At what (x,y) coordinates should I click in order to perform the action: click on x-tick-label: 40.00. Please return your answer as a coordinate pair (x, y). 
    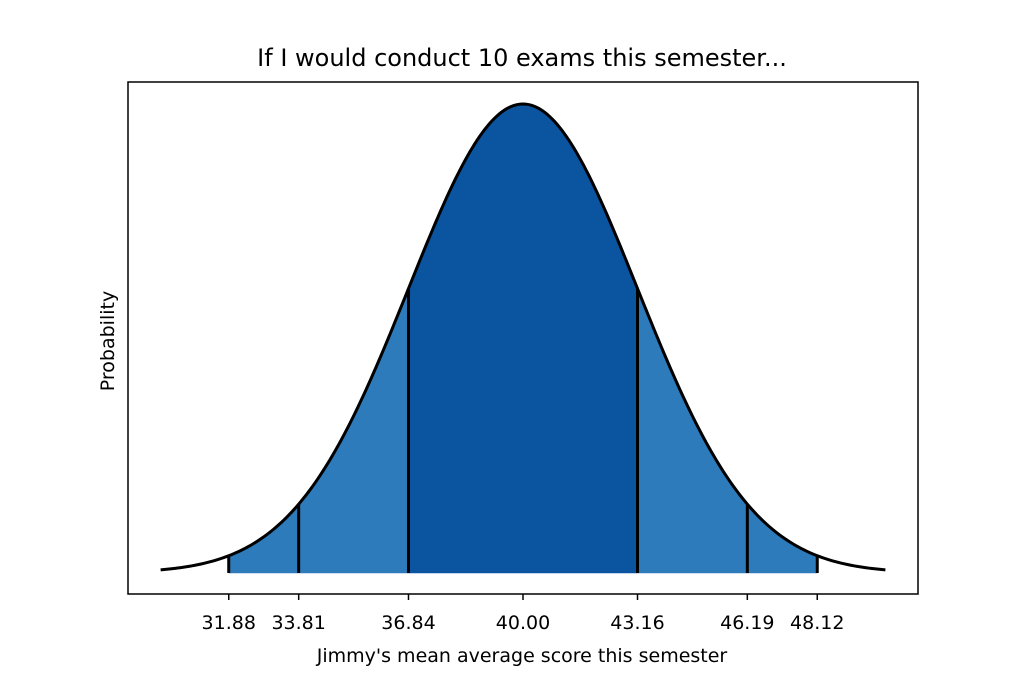
    Looking at the image, I should click on (523, 623).